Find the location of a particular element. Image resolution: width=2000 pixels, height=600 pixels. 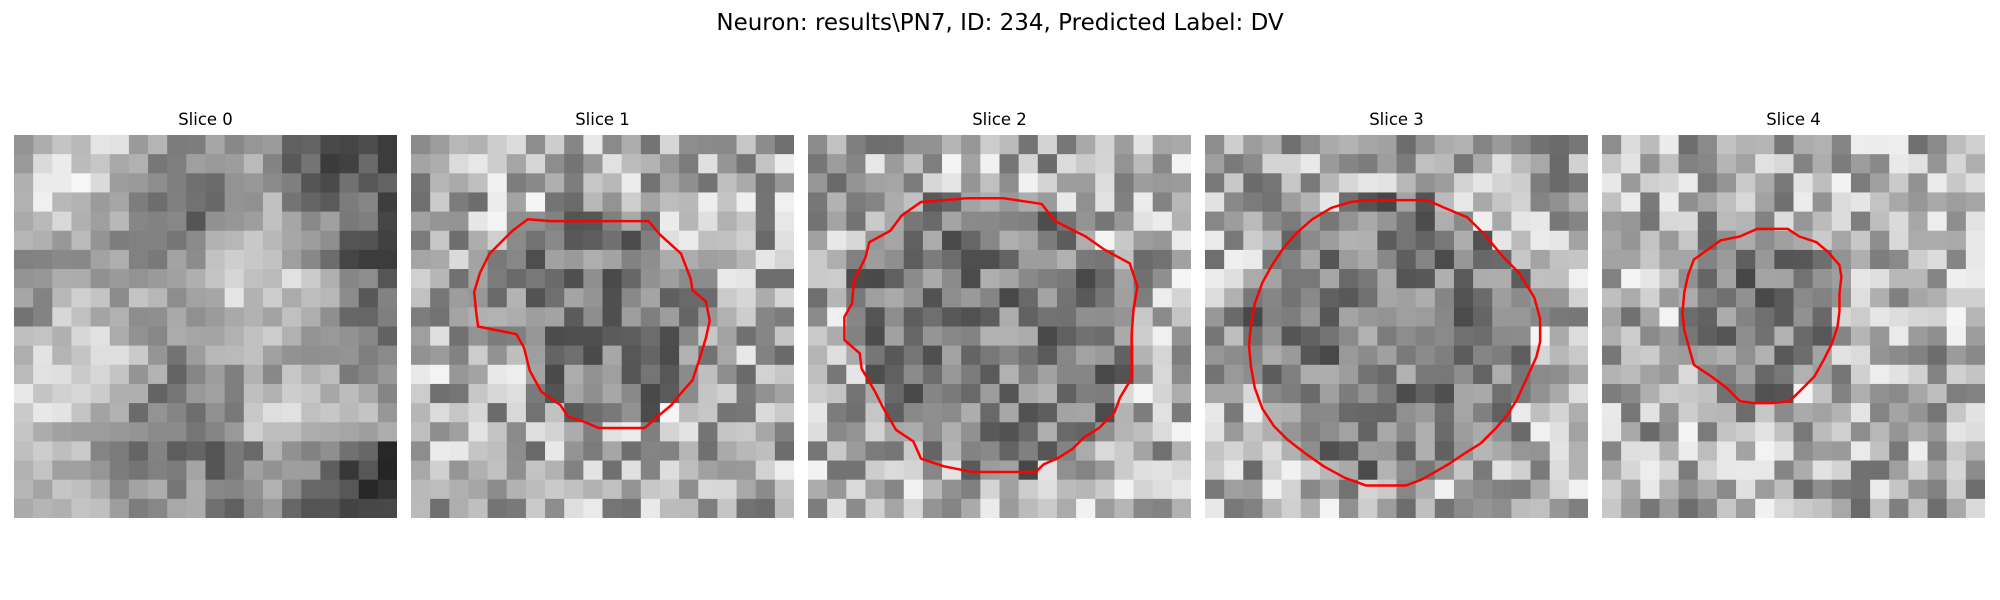

slice-title-4: Slice 4 is located at coordinates (1793, 119).